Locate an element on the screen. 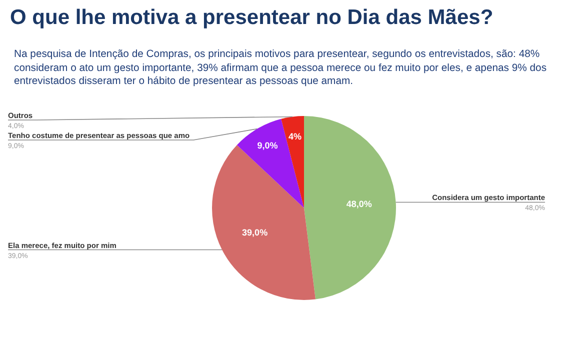  chart-title: O que lhe motiva a presentear no Dia das Mães? is located at coordinates (252, 18).